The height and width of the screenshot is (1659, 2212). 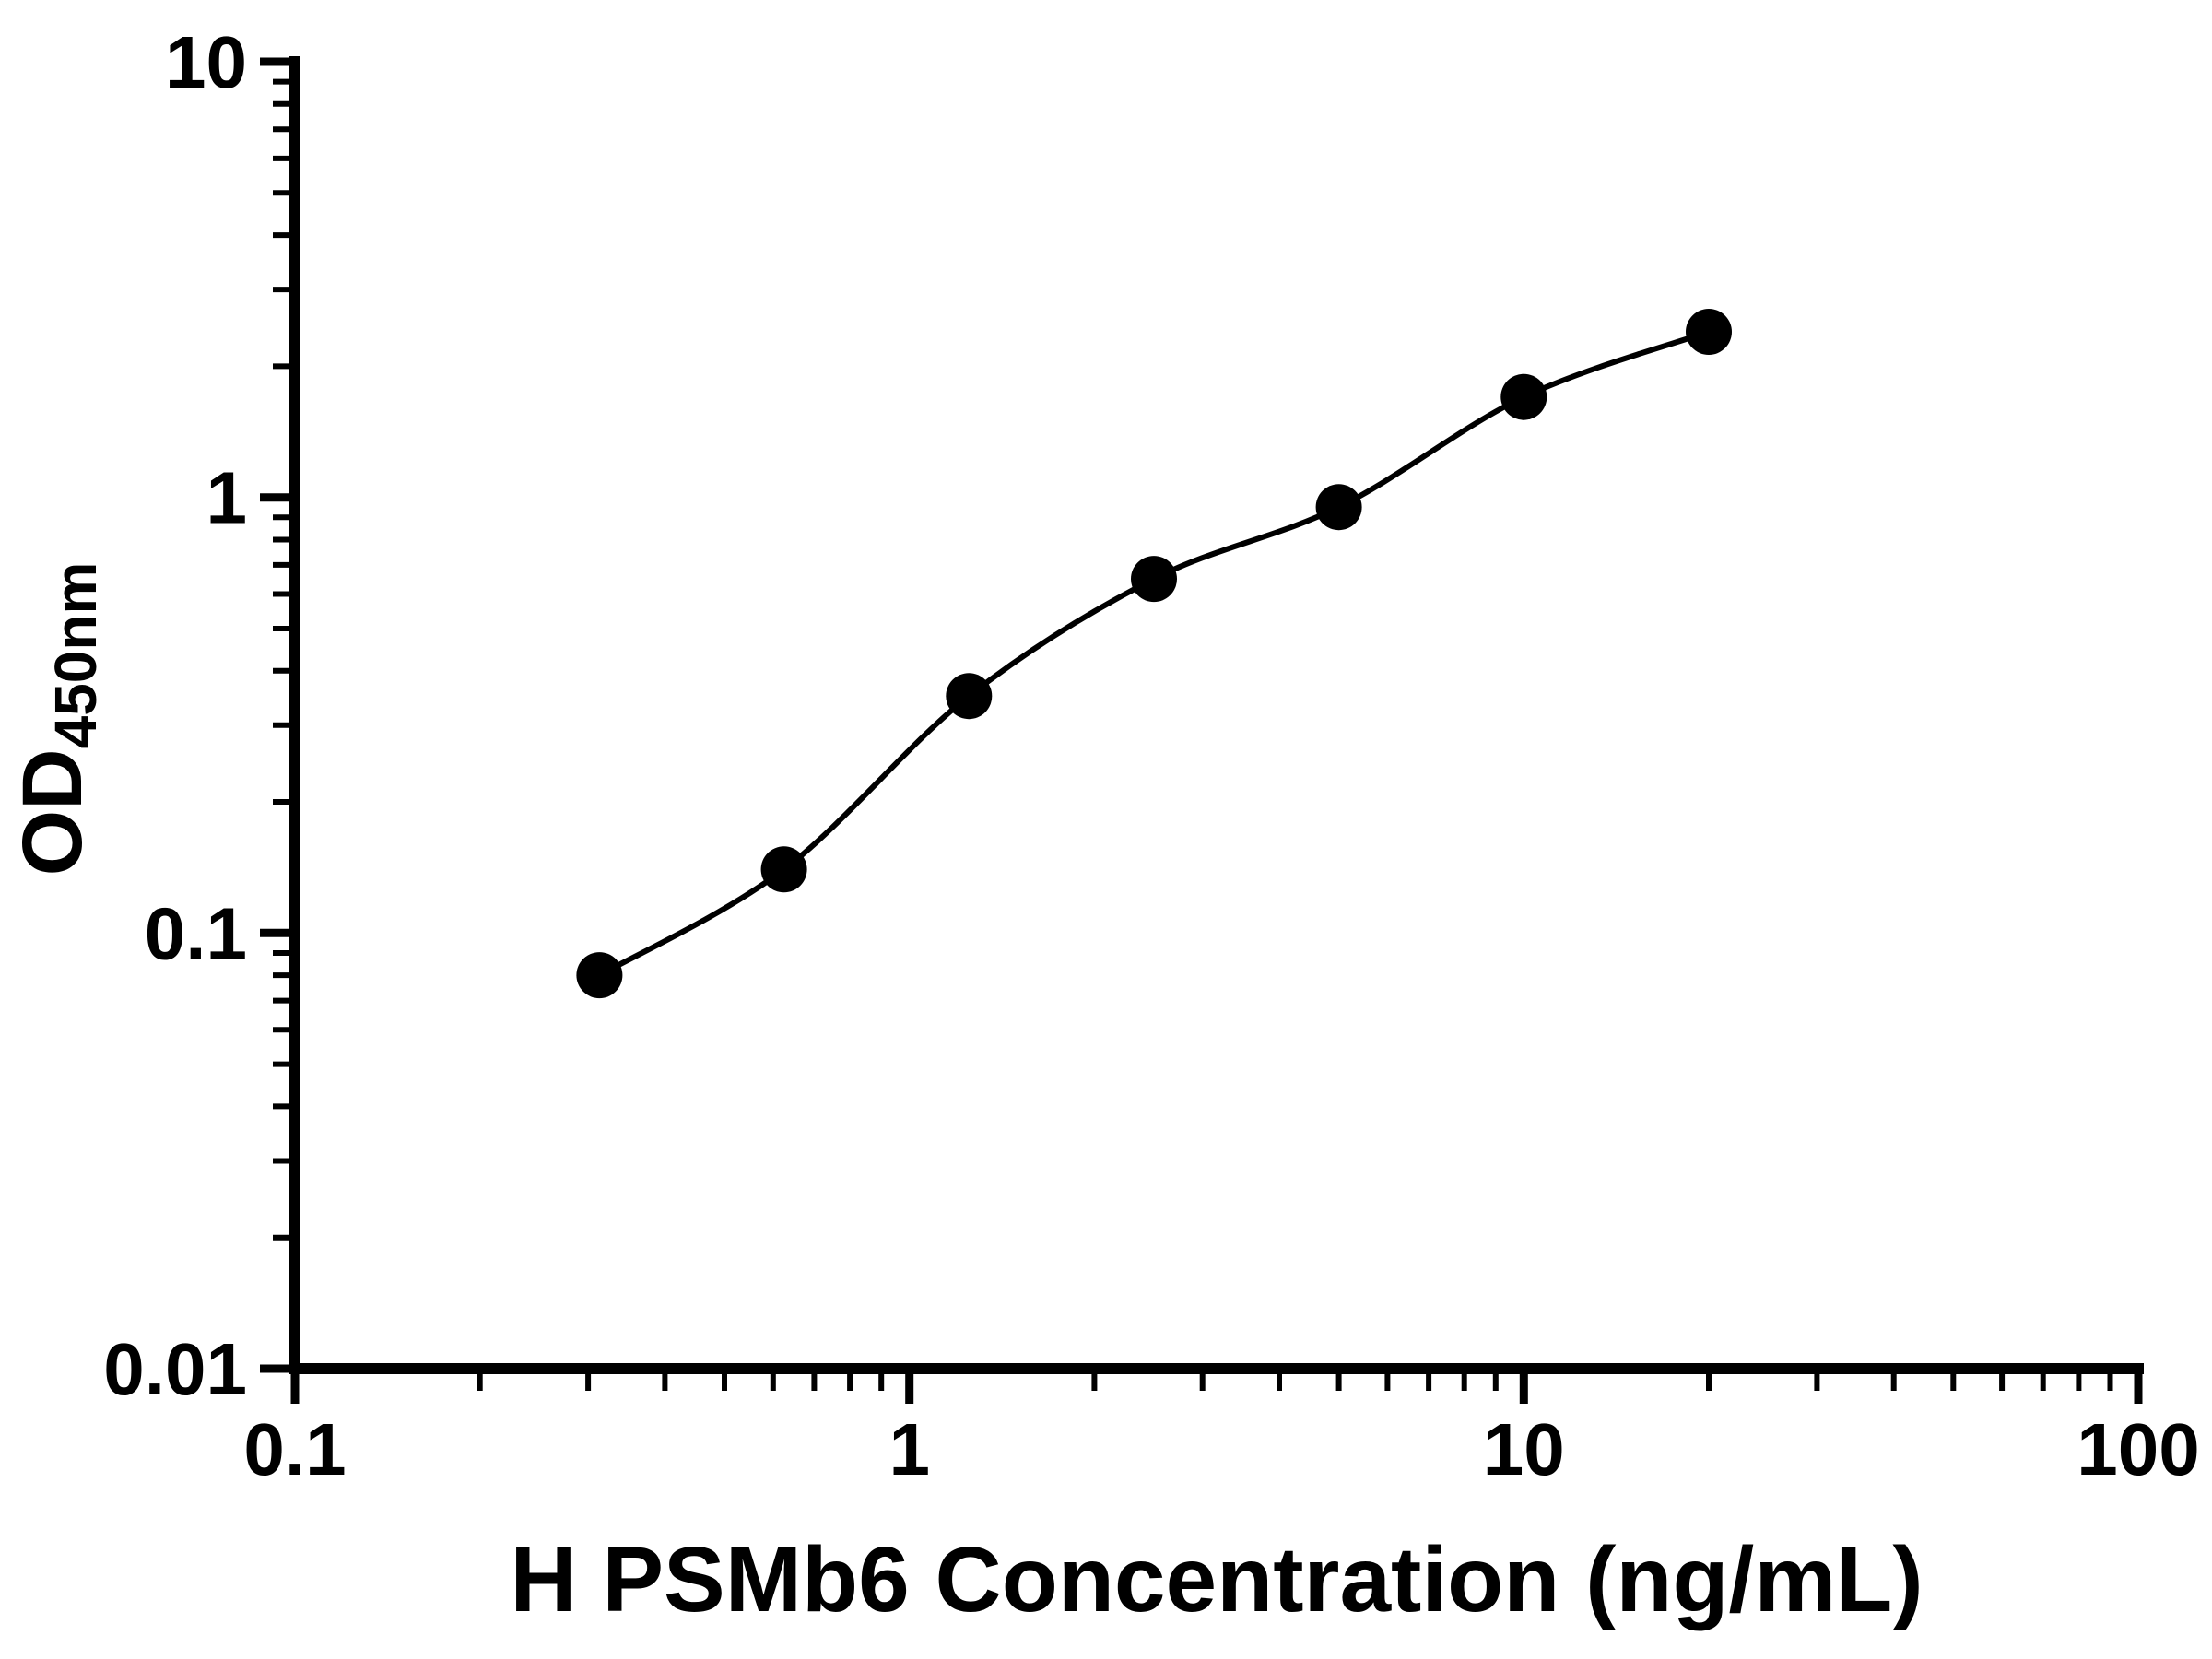 What do you see at coordinates (1524, 1449) in the screenshot?
I see `x-tick-label: 10` at bounding box center [1524, 1449].